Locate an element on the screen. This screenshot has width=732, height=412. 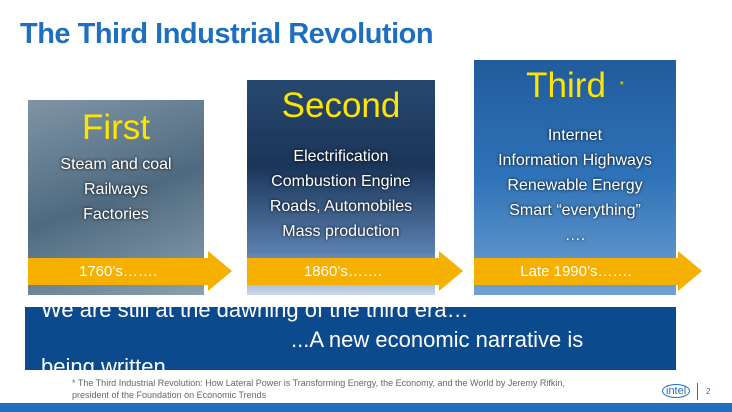
era-item: Factories is located at coordinates (116, 214).